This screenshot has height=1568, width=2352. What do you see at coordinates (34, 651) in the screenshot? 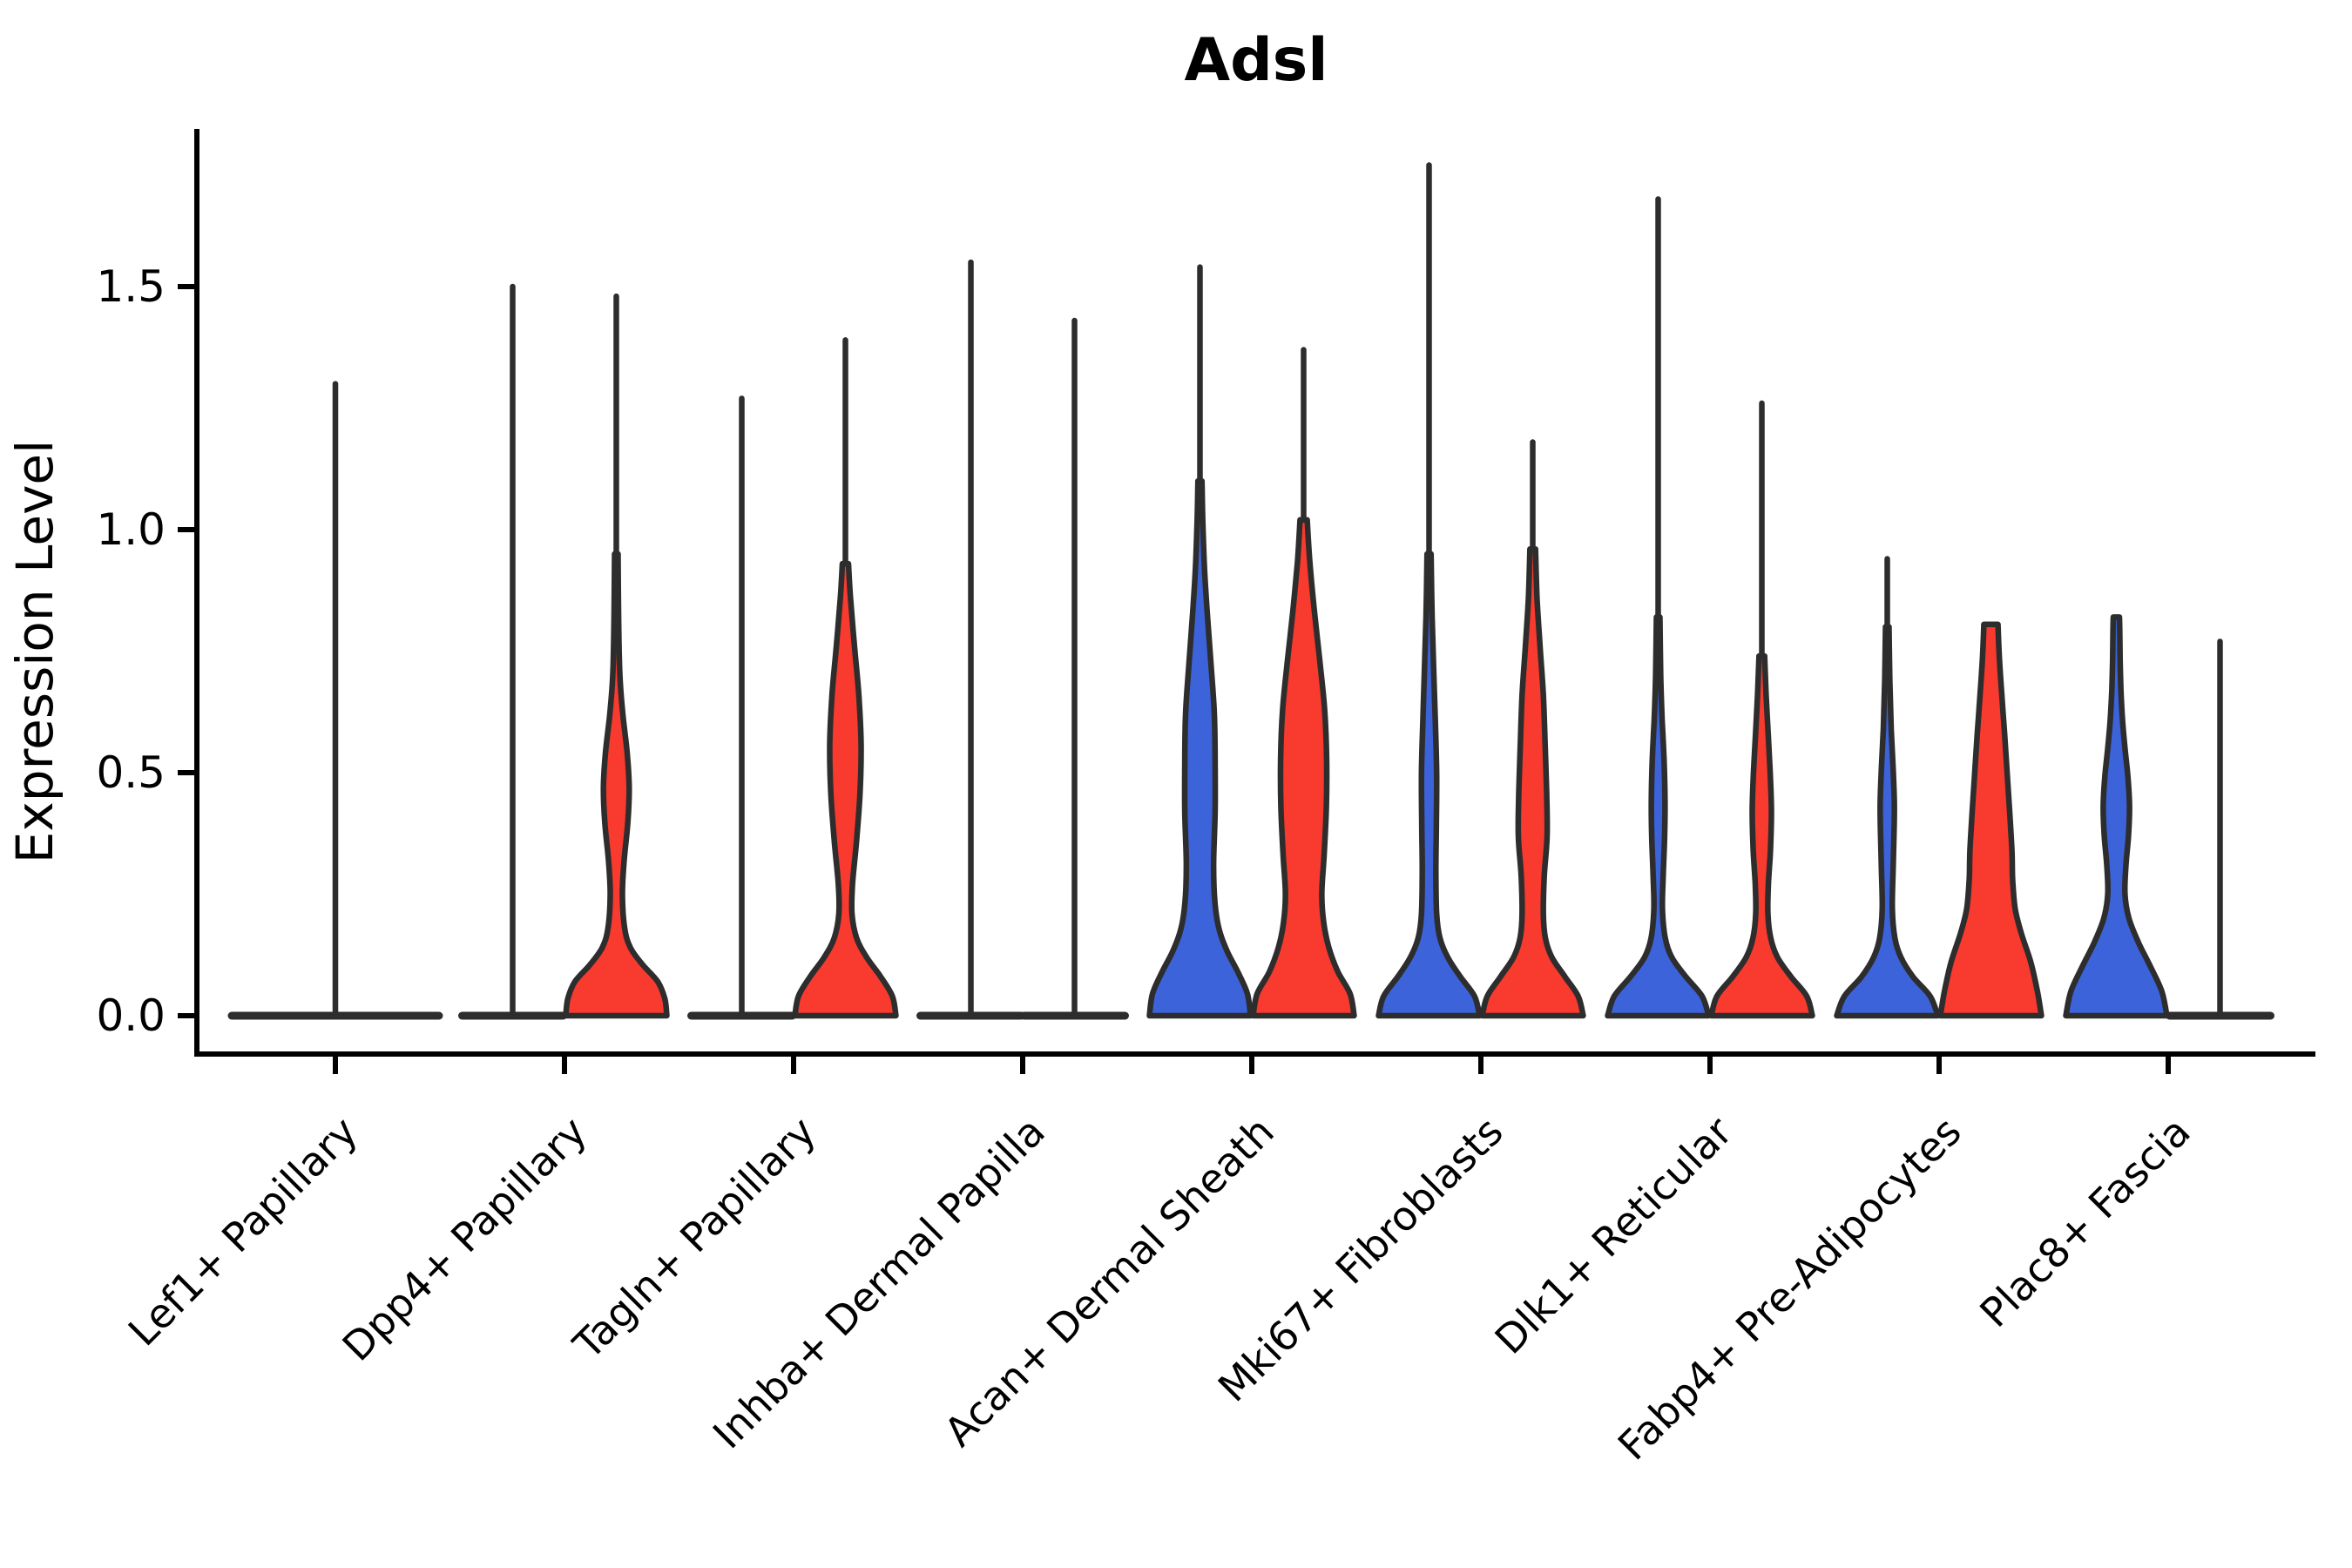
I see `y-axis-label: Expression Level` at bounding box center [34, 651].